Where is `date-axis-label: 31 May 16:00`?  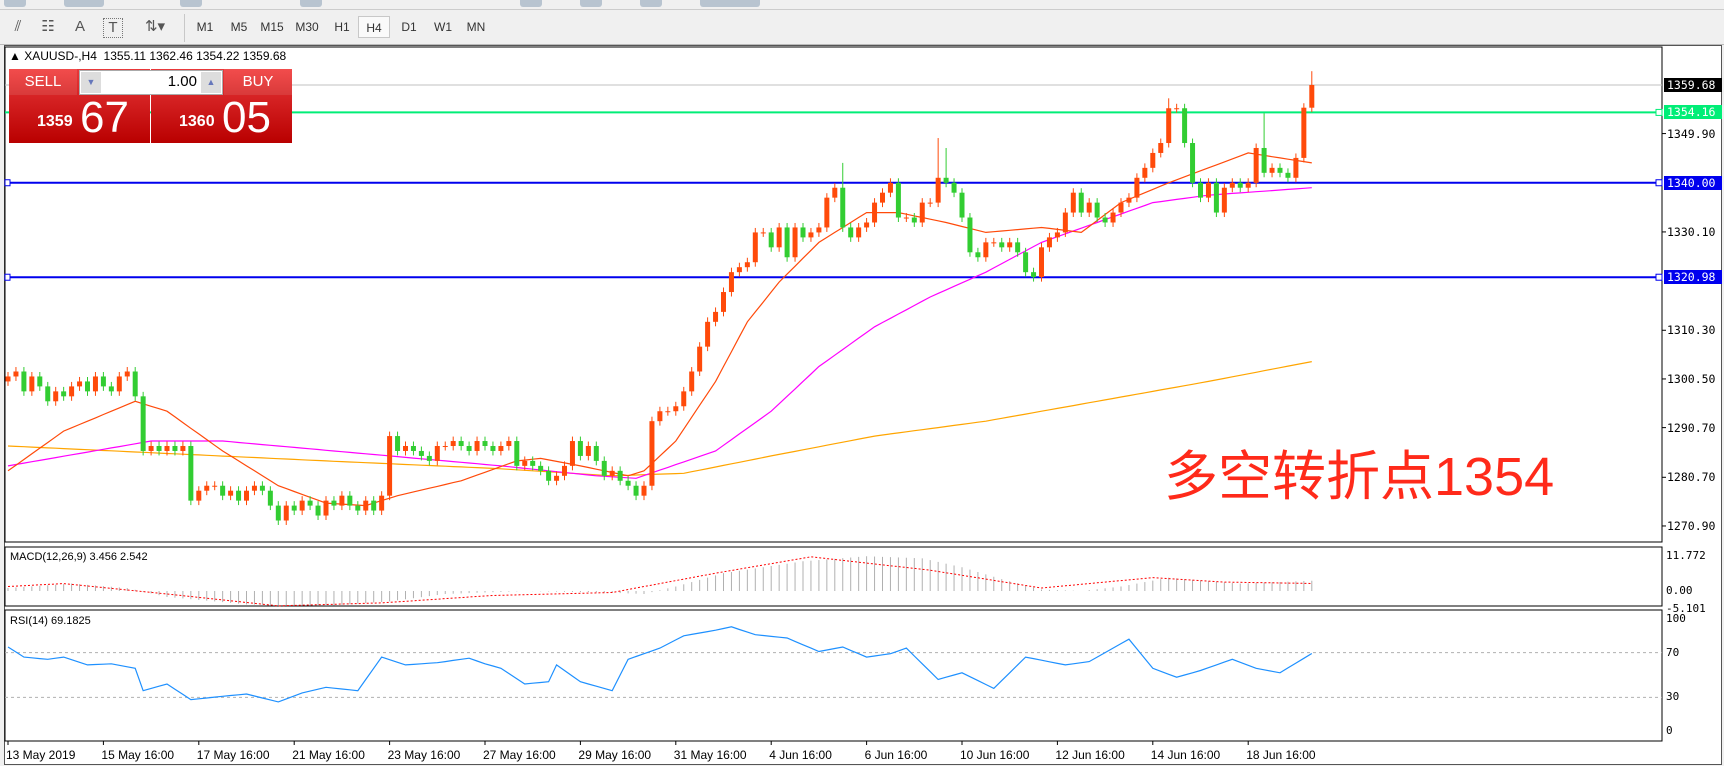
date-axis-label: 31 May 16:00 is located at coordinates (710, 755).